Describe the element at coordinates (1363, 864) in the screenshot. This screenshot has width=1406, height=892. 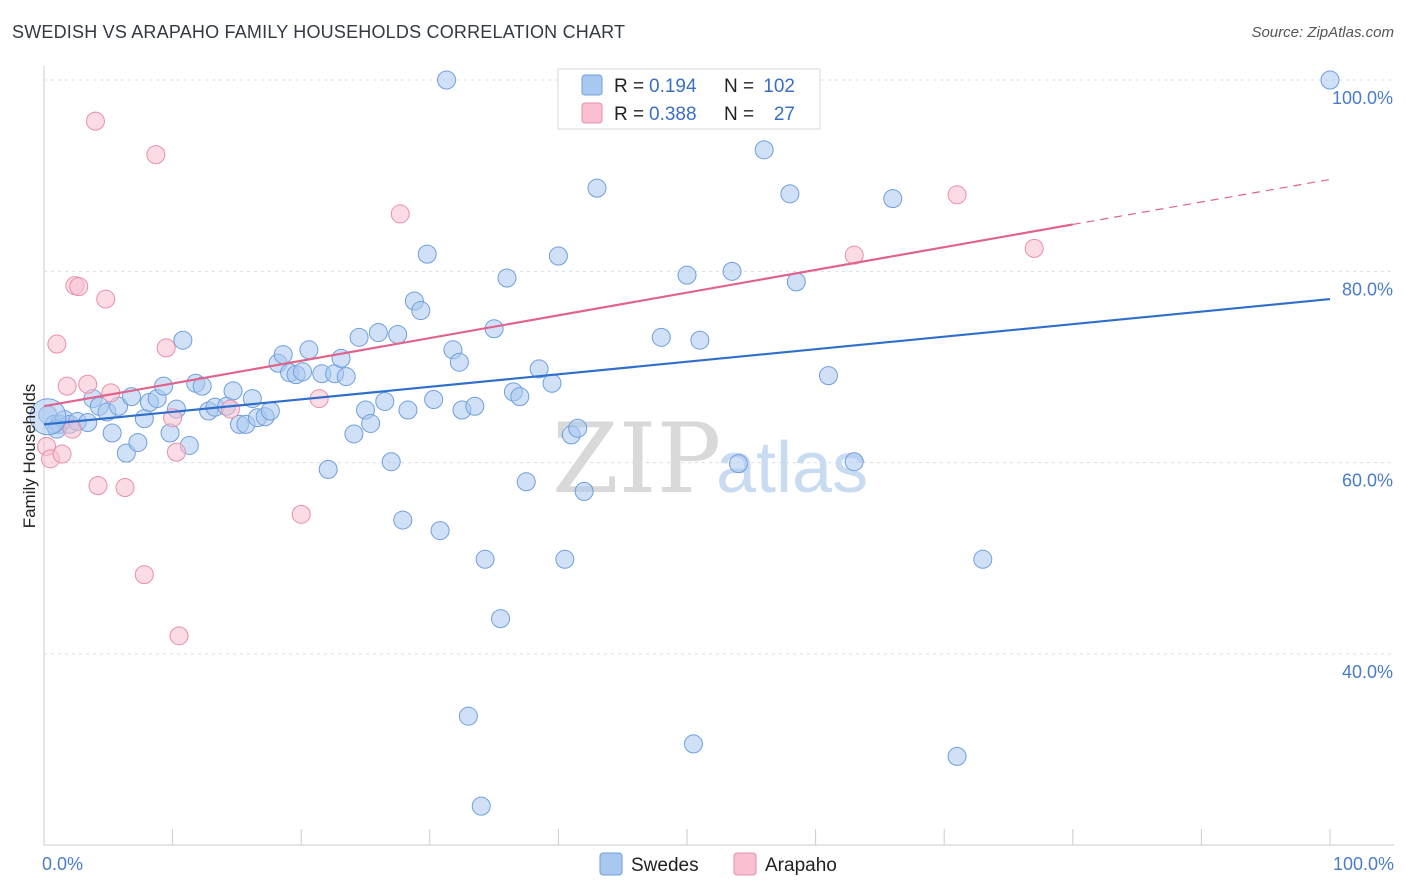
I see `x-tick-label-max: 100.0%` at that location.